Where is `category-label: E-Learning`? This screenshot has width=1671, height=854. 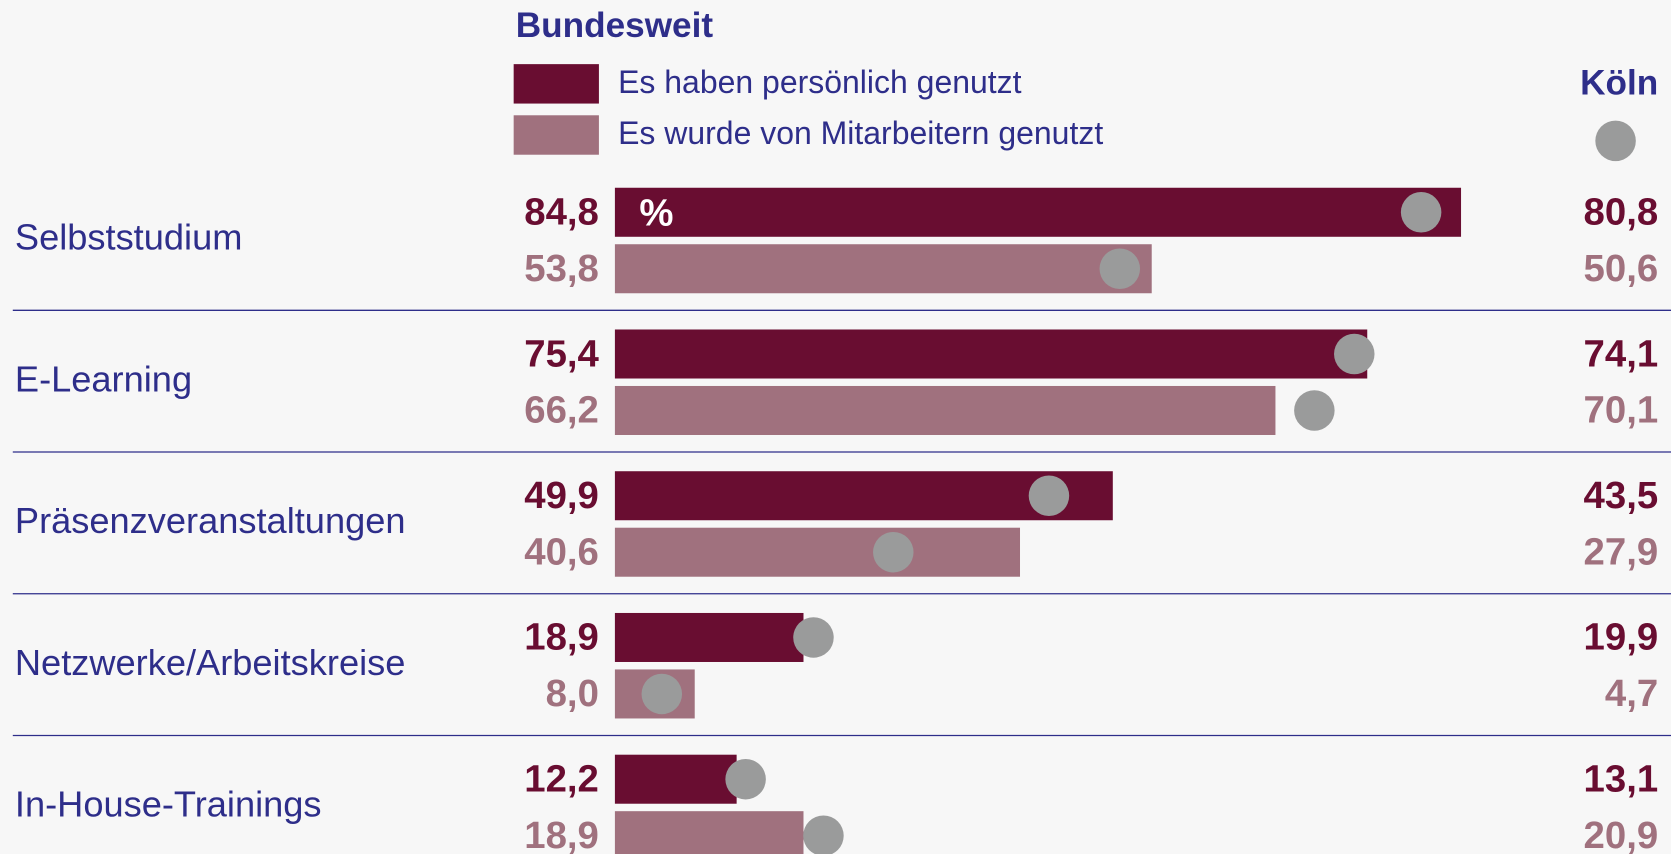
category-label: E-Learning is located at coordinates (103, 378).